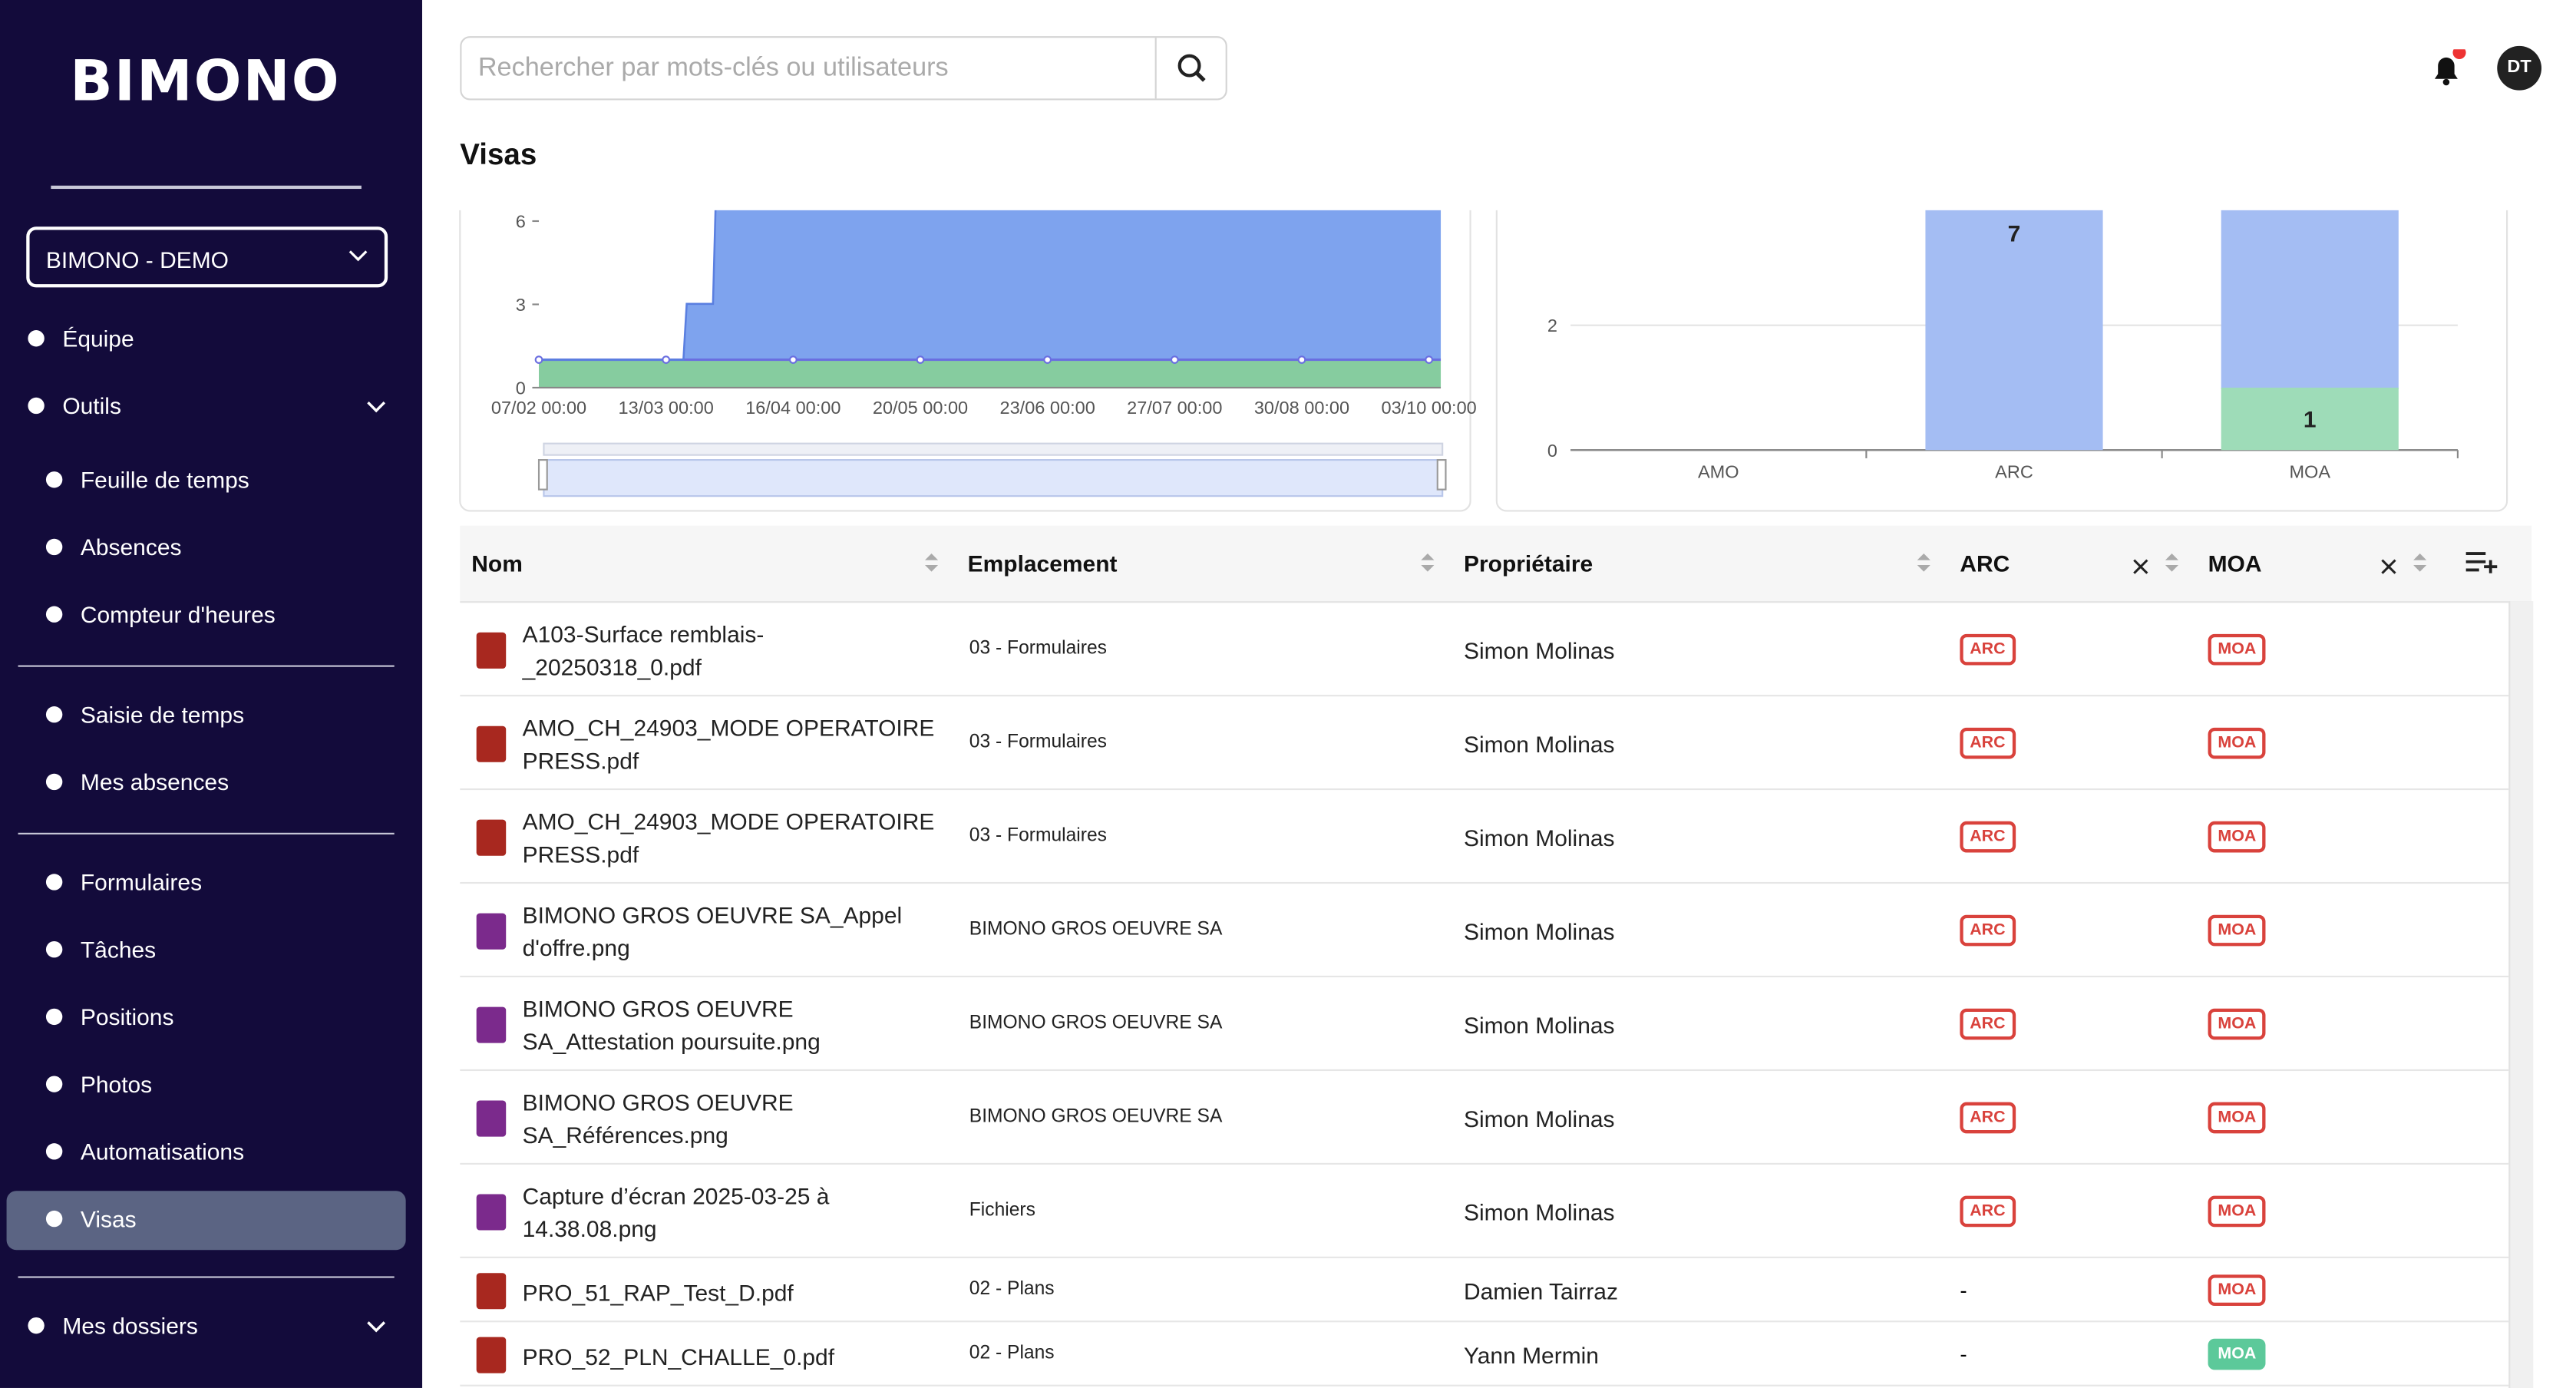 This screenshot has height=1388, width=2576. I want to click on column-header: Propriétaire, so click(1528, 563).